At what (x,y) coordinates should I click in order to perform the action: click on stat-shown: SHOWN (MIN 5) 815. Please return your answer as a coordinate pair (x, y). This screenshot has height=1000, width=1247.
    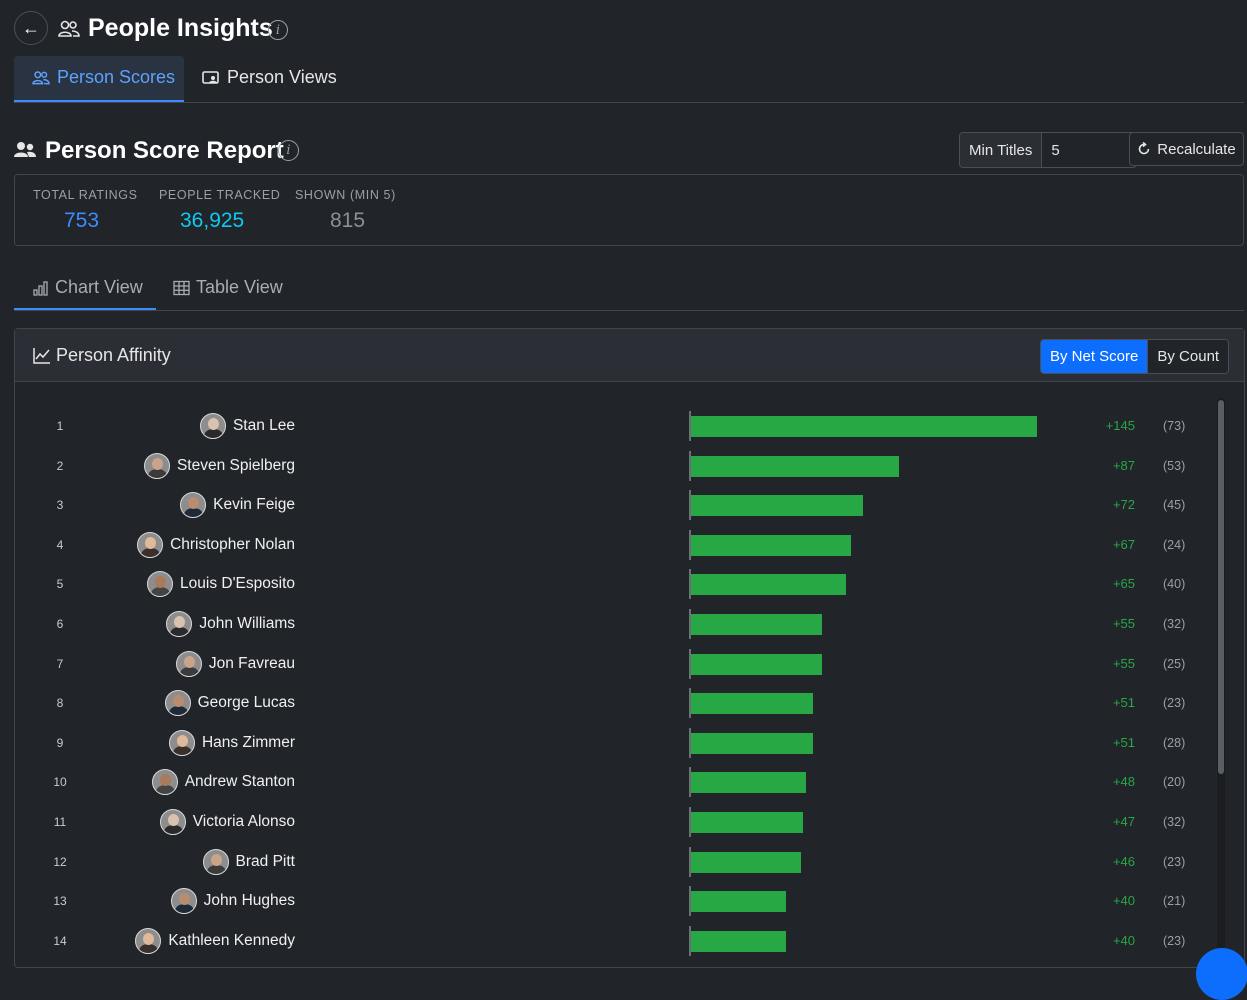
    Looking at the image, I should click on (345, 210).